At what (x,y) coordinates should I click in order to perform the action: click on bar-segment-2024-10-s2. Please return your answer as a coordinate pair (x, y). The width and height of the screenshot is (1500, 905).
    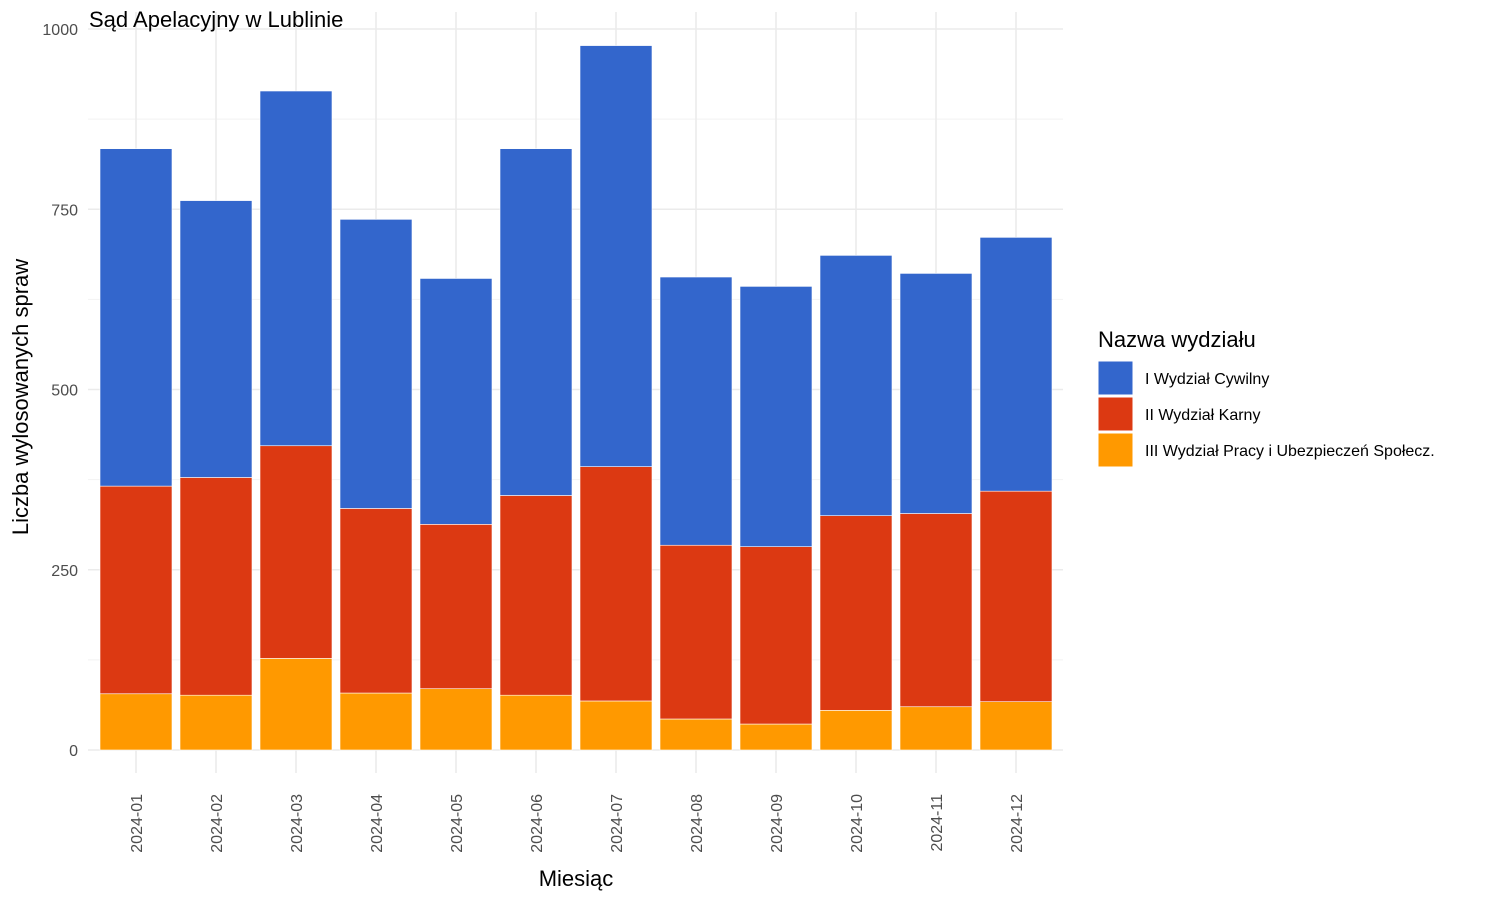
    Looking at the image, I should click on (856, 385).